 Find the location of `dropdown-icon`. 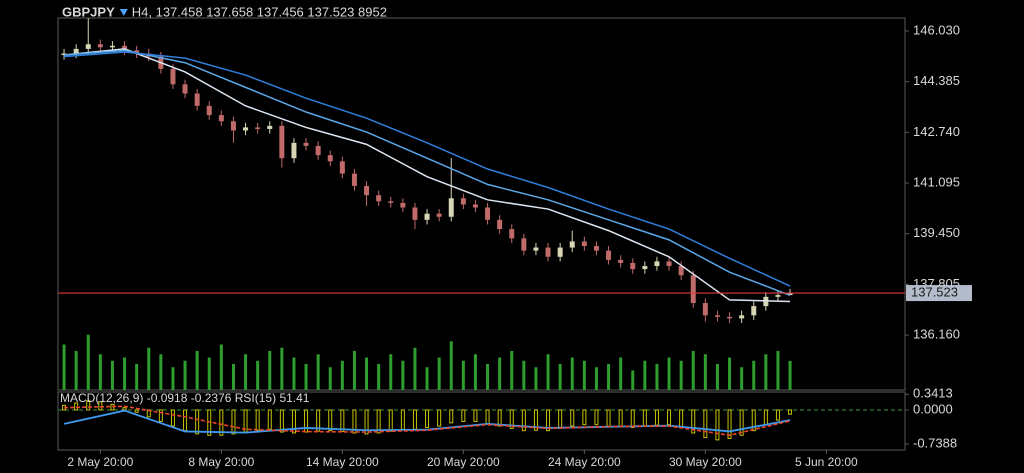

dropdown-icon is located at coordinates (123, 12).